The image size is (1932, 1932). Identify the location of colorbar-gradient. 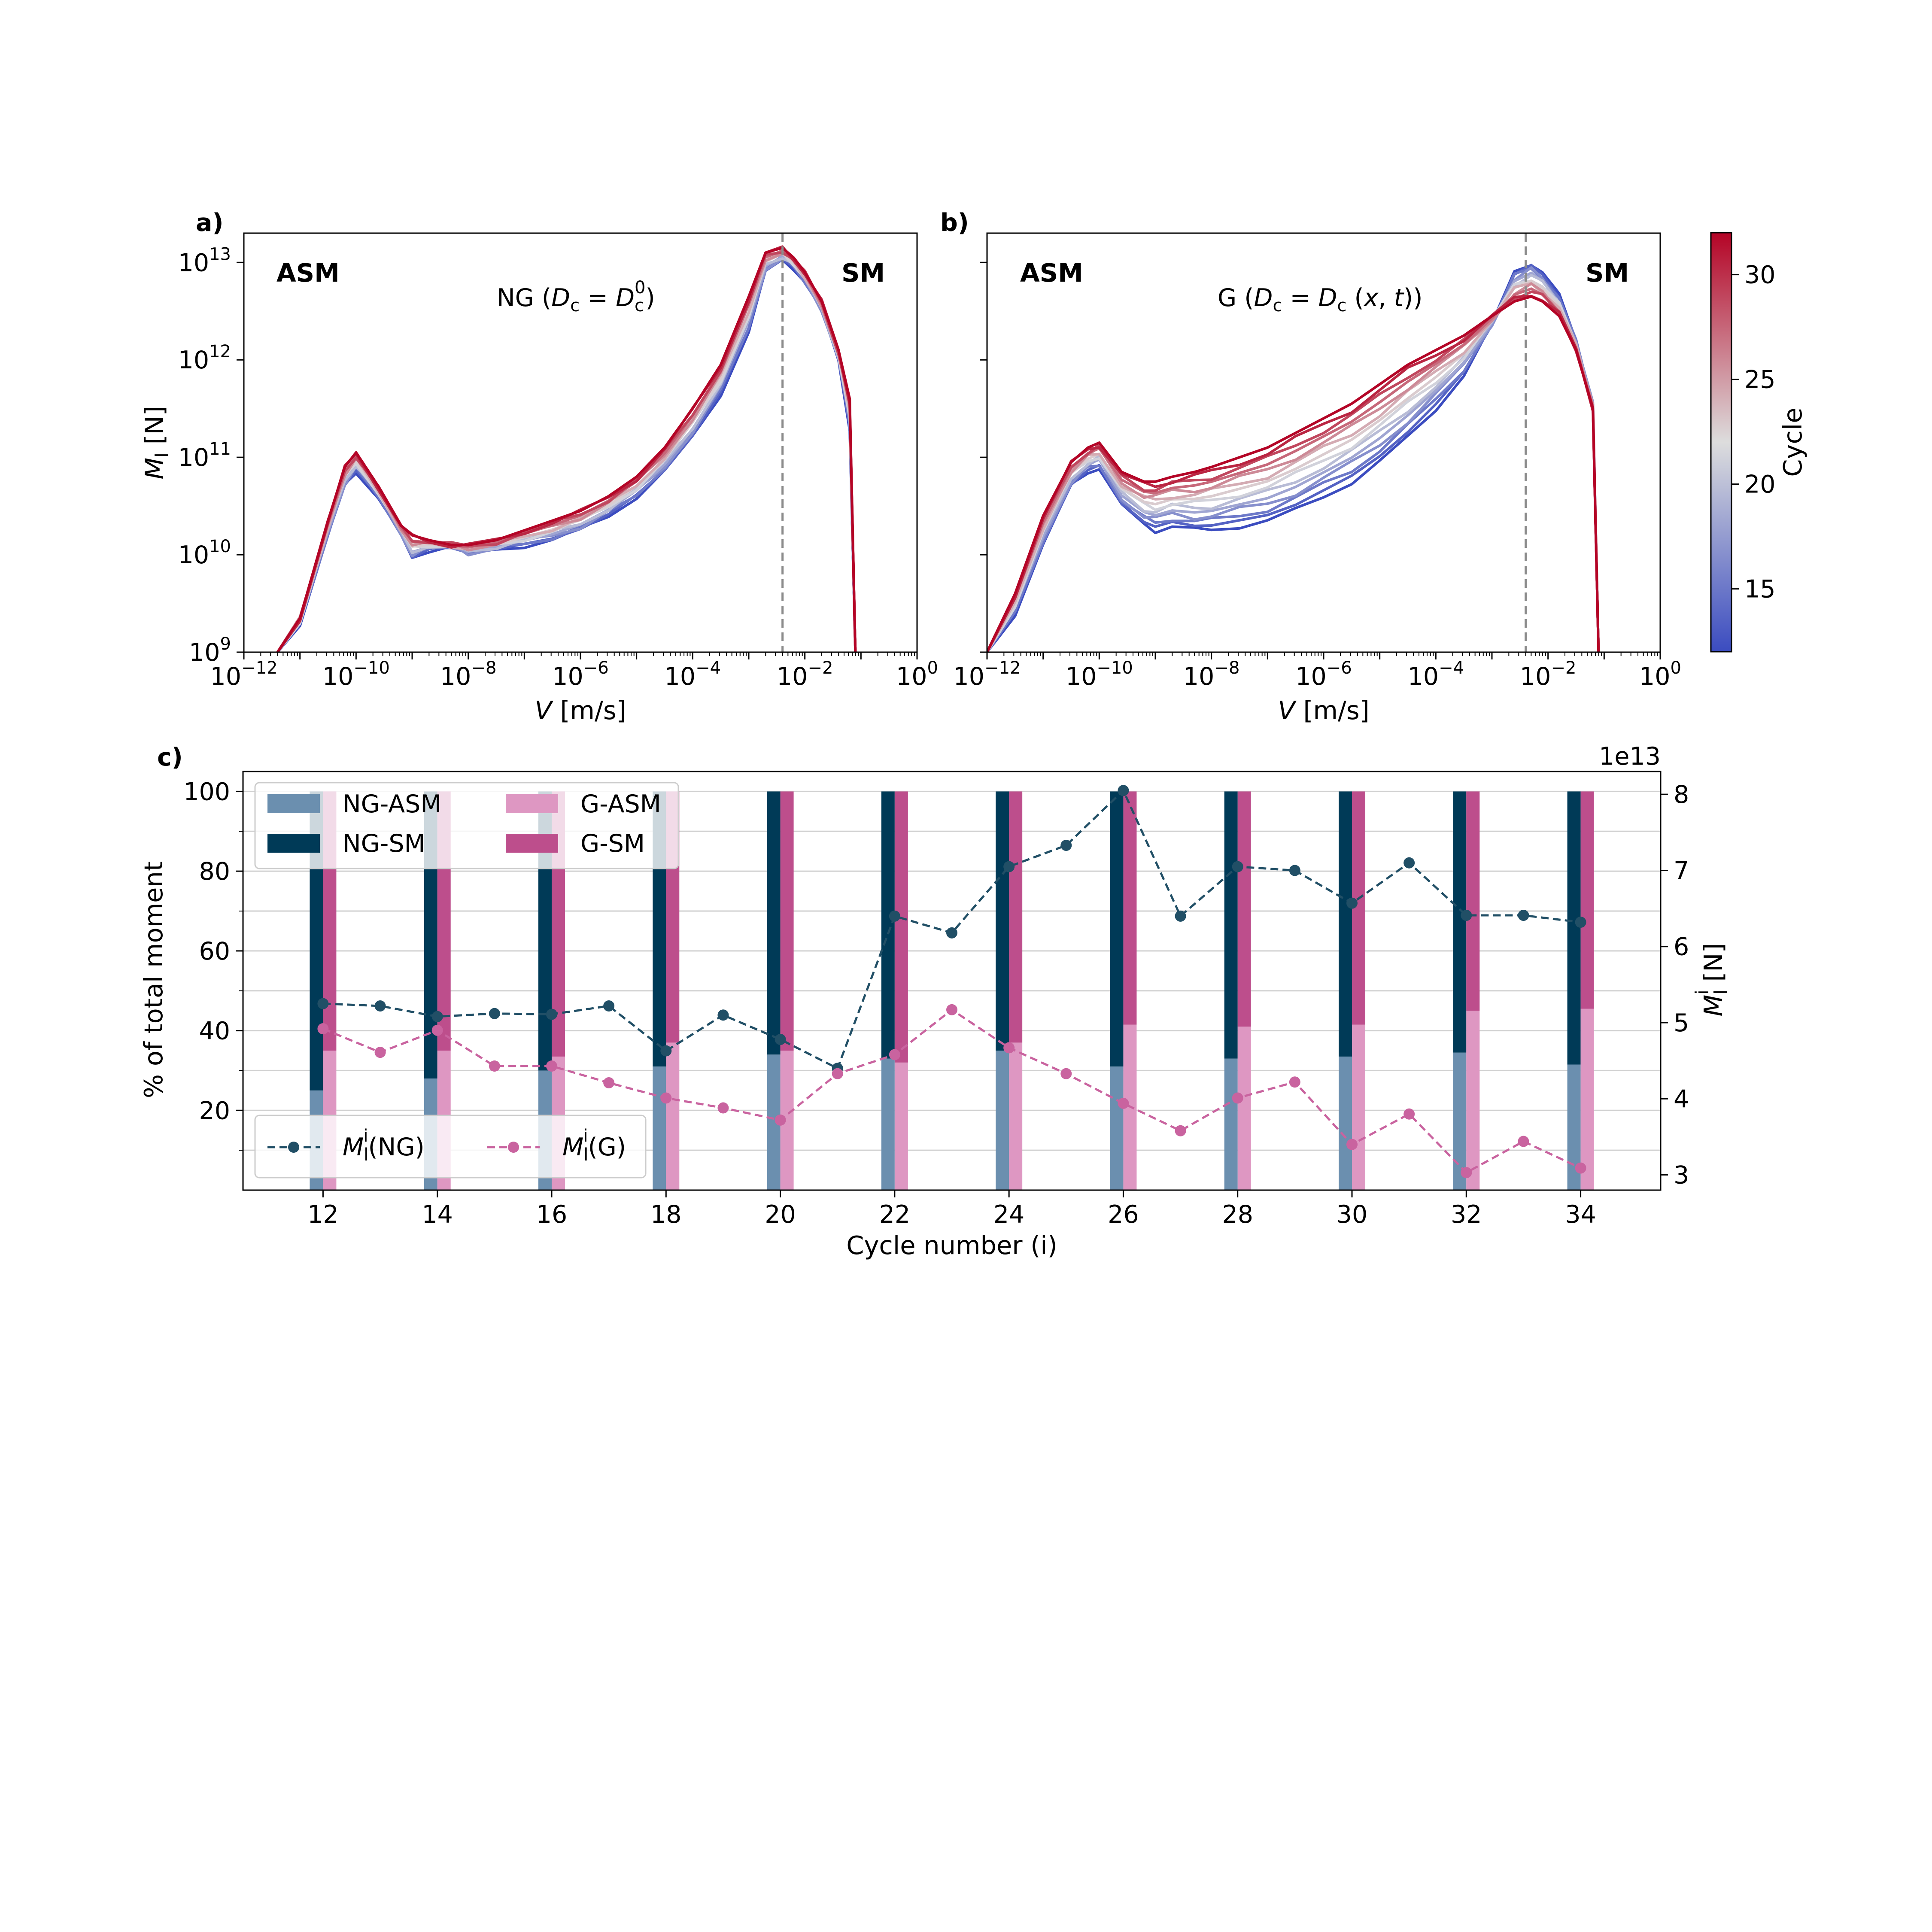
(1721, 442).